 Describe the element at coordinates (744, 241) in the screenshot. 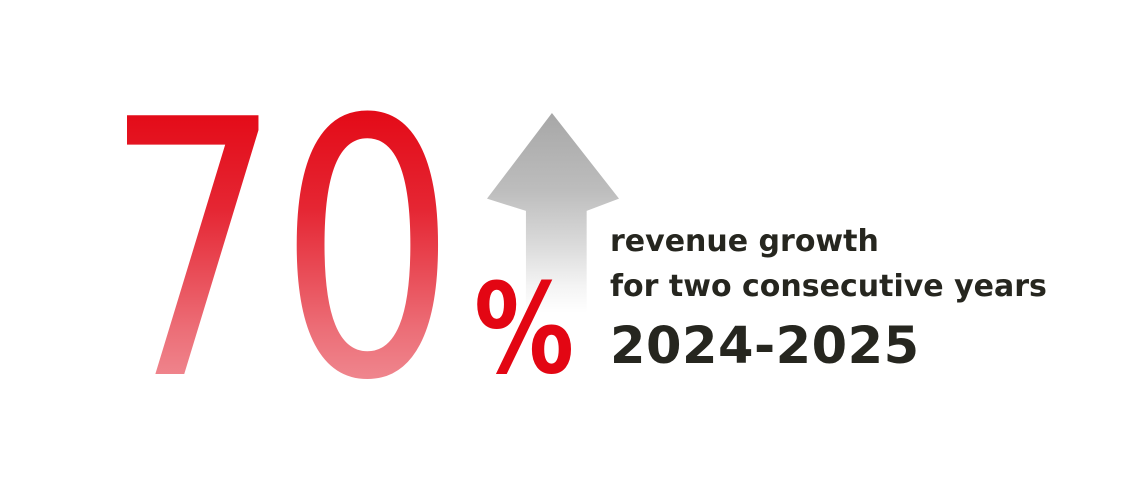

I see `caption-line-1: revenue growth` at that location.